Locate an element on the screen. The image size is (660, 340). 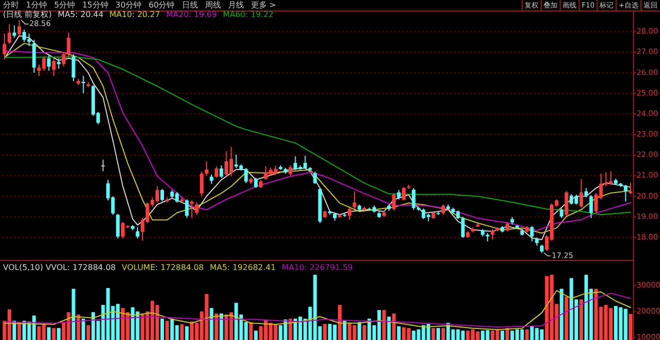
text: MA10: 226791.59 is located at coordinates (317, 267).